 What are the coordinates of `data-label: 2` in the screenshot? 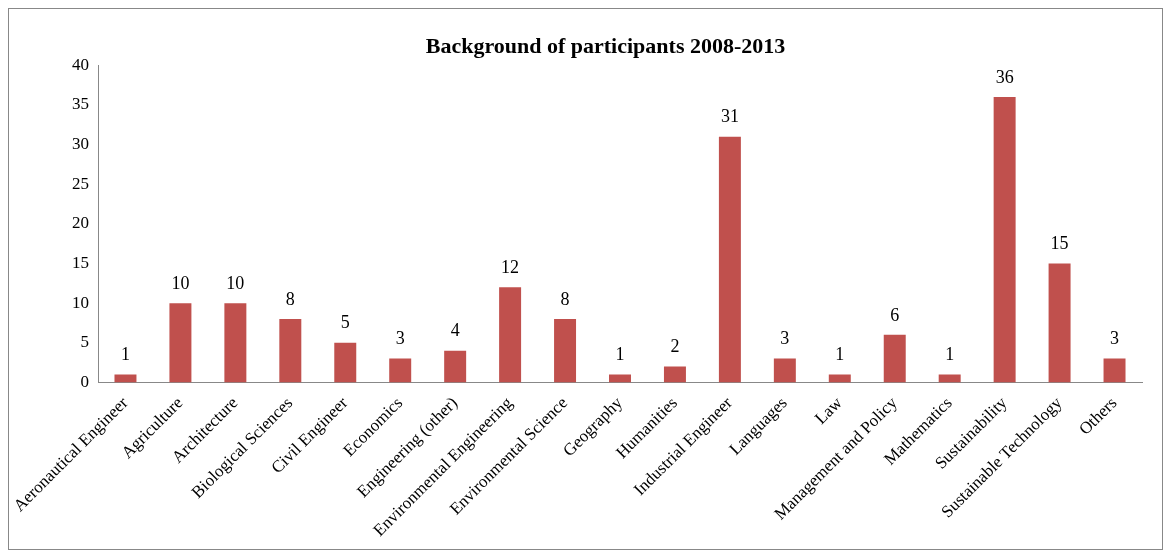 It's located at (675, 346).